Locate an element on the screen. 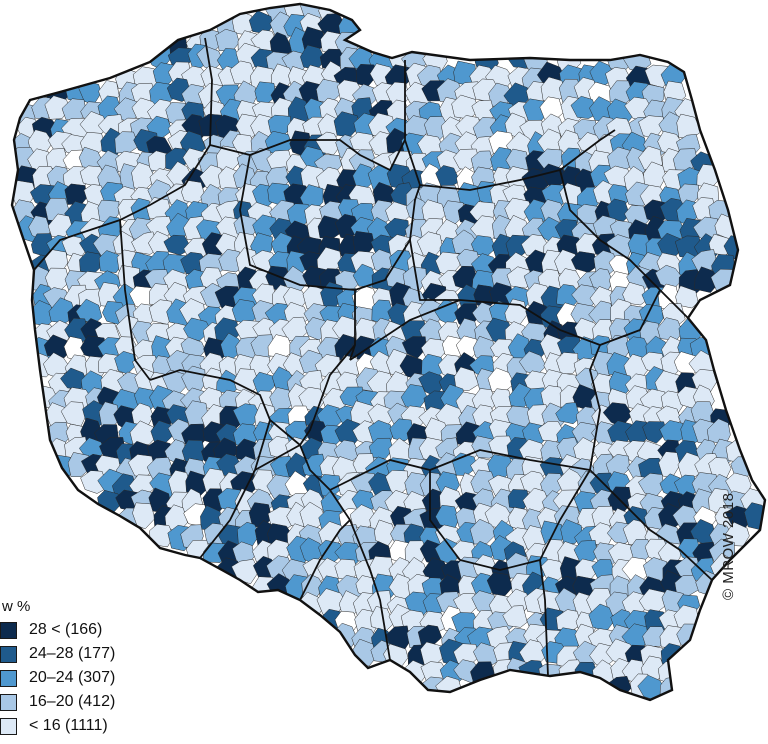 The image size is (768, 744). legend-label-2: 24–28 (177) is located at coordinates (72, 653).